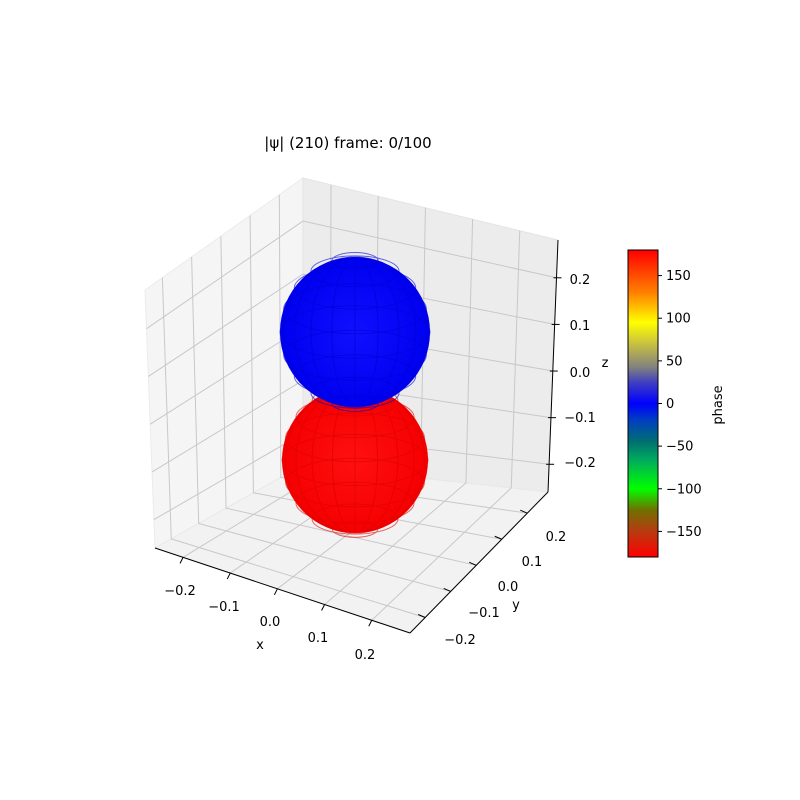  I want to click on y-axis-label: y, so click(516, 605).